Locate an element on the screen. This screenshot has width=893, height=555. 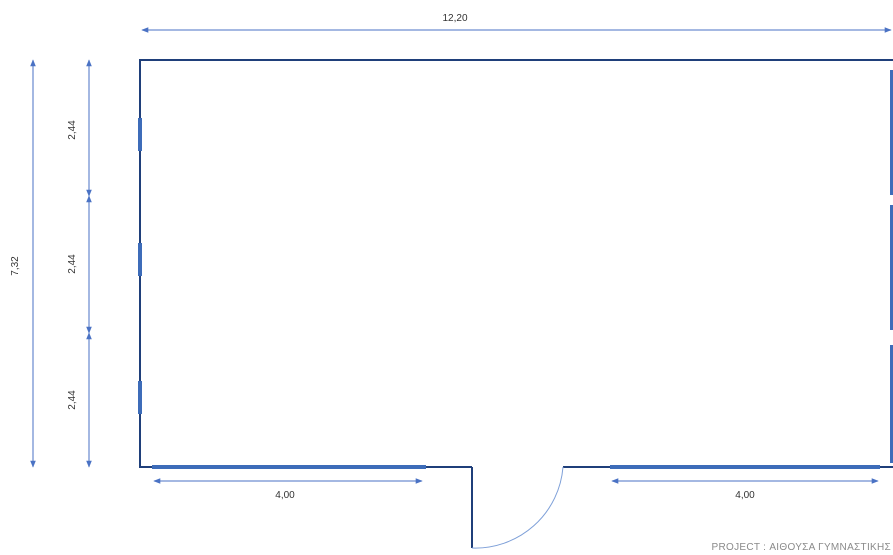
left-segment-top-label: 2,44 is located at coordinates (72, 130).